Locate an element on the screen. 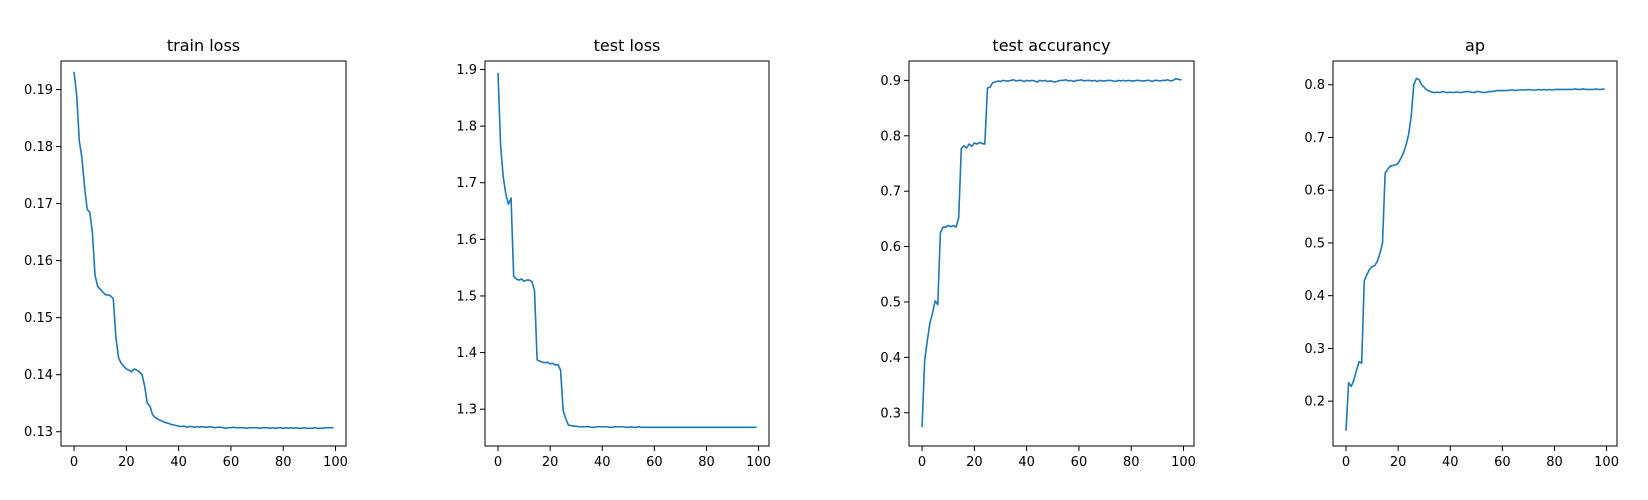  y-tick-label: 0.9 is located at coordinates (890, 81).